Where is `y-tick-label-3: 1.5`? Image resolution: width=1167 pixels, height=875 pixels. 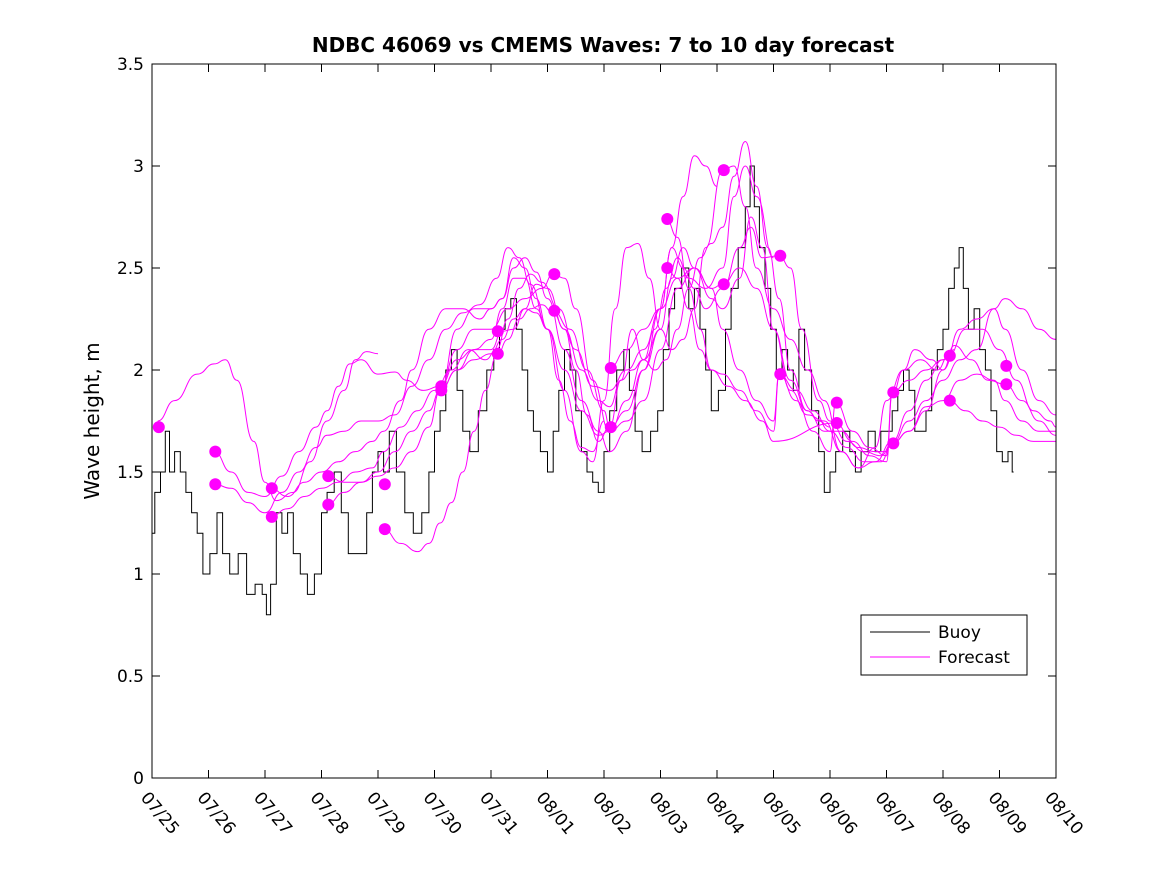 y-tick-label-3: 1.5 is located at coordinates (130, 473).